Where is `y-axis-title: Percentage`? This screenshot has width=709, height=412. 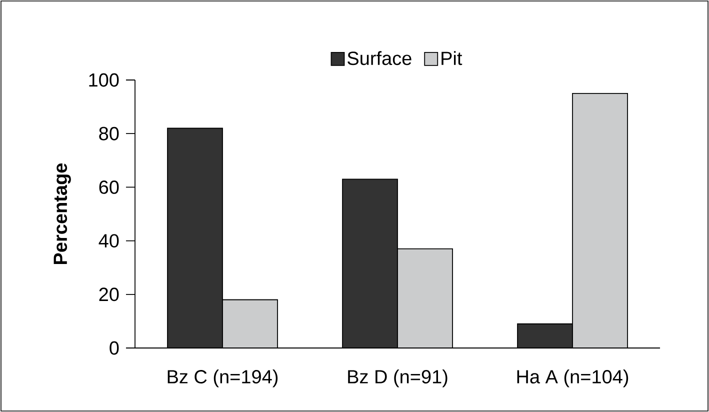
y-axis-title: Percentage is located at coordinates (62, 213).